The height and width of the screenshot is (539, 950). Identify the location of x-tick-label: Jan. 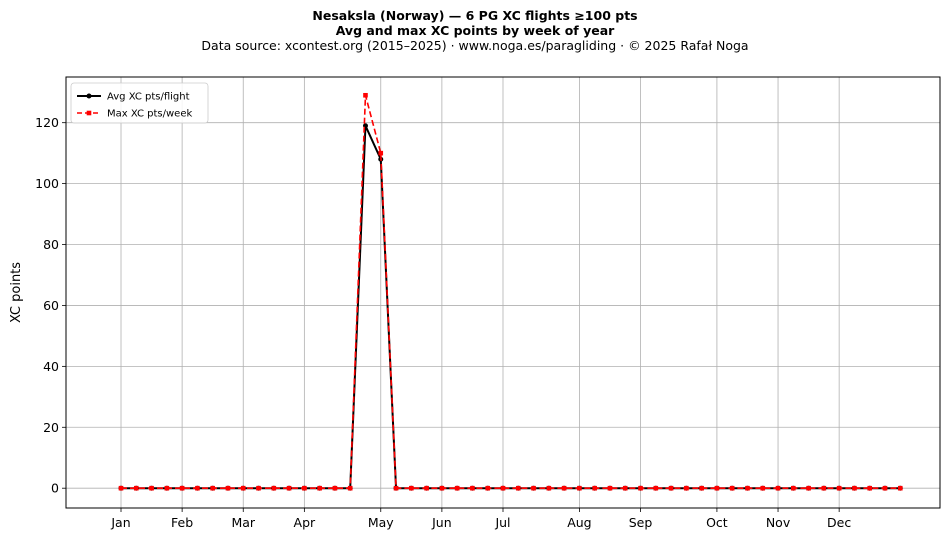
(120, 522).